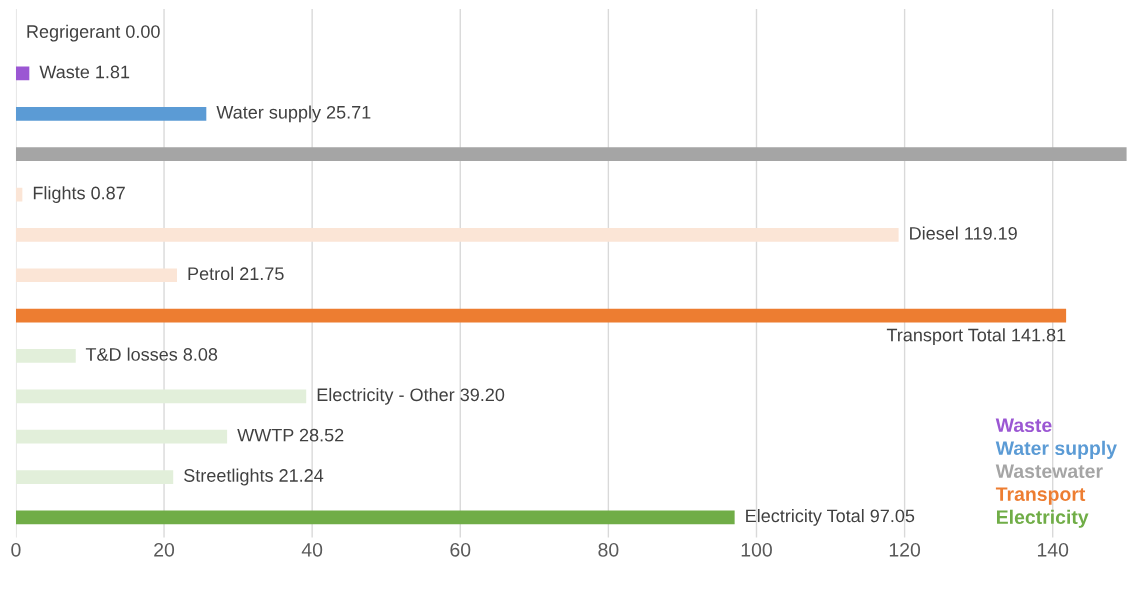  What do you see at coordinates (756, 549) in the screenshot?
I see `x-tick-label: 100` at bounding box center [756, 549].